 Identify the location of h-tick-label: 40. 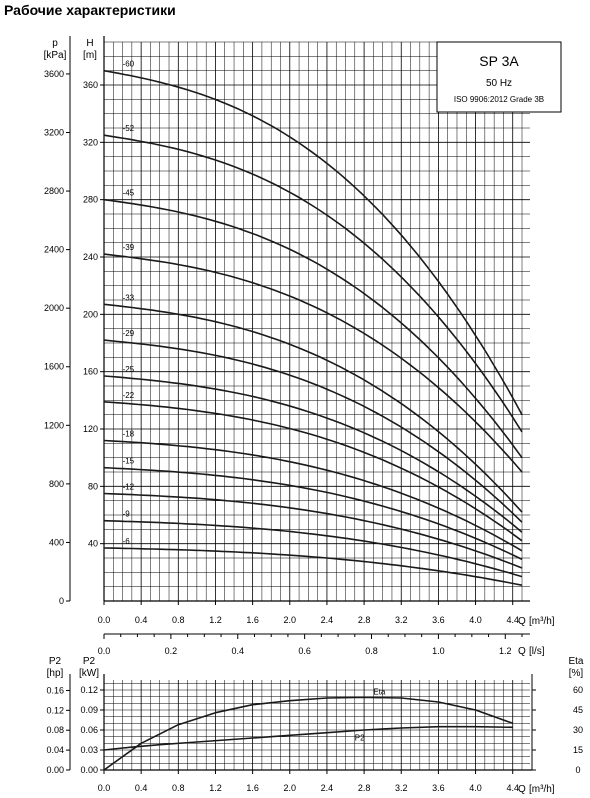
(93, 544).